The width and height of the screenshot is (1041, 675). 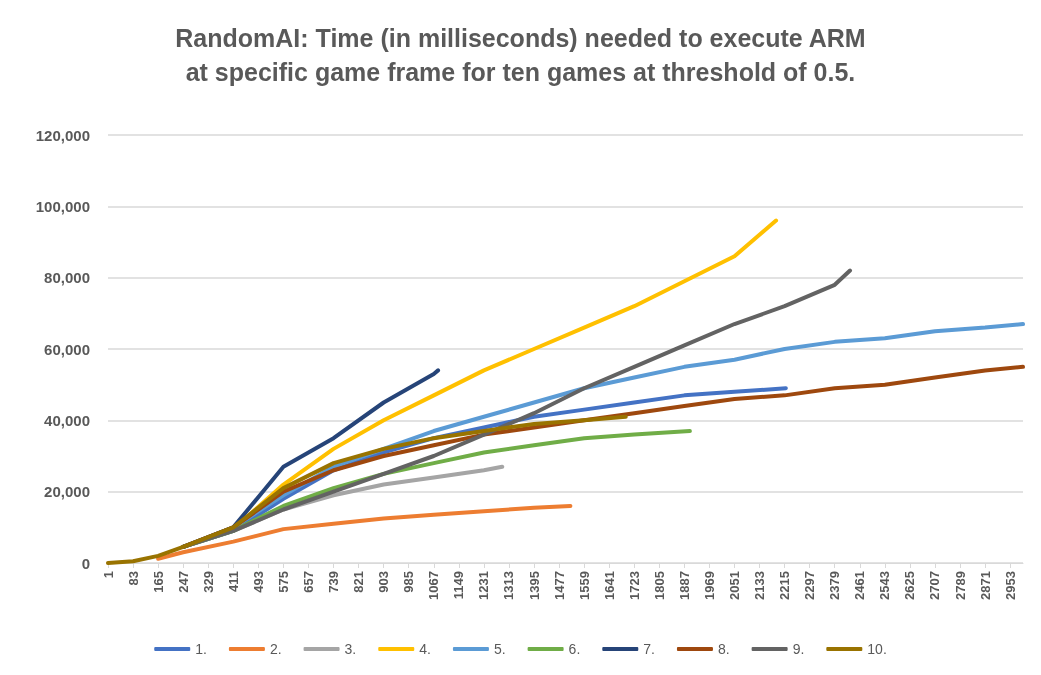 I want to click on legend-label: 6., so click(x=574, y=649).